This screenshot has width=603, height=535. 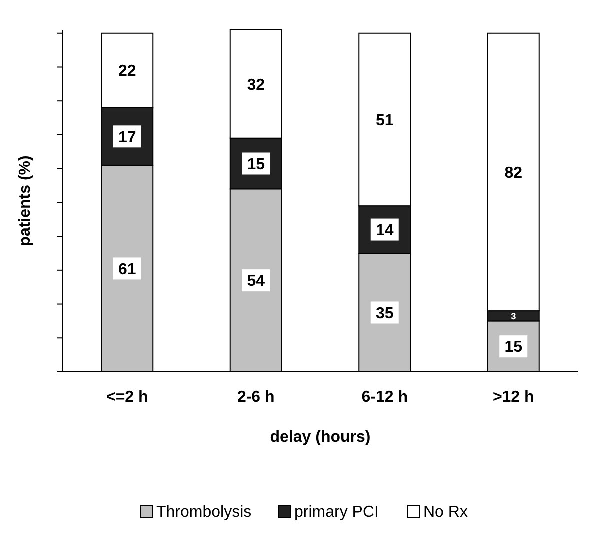 What do you see at coordinates (385, 313) in the screenshot?
I see `data-label: 35` at bounding box center [385, 313].